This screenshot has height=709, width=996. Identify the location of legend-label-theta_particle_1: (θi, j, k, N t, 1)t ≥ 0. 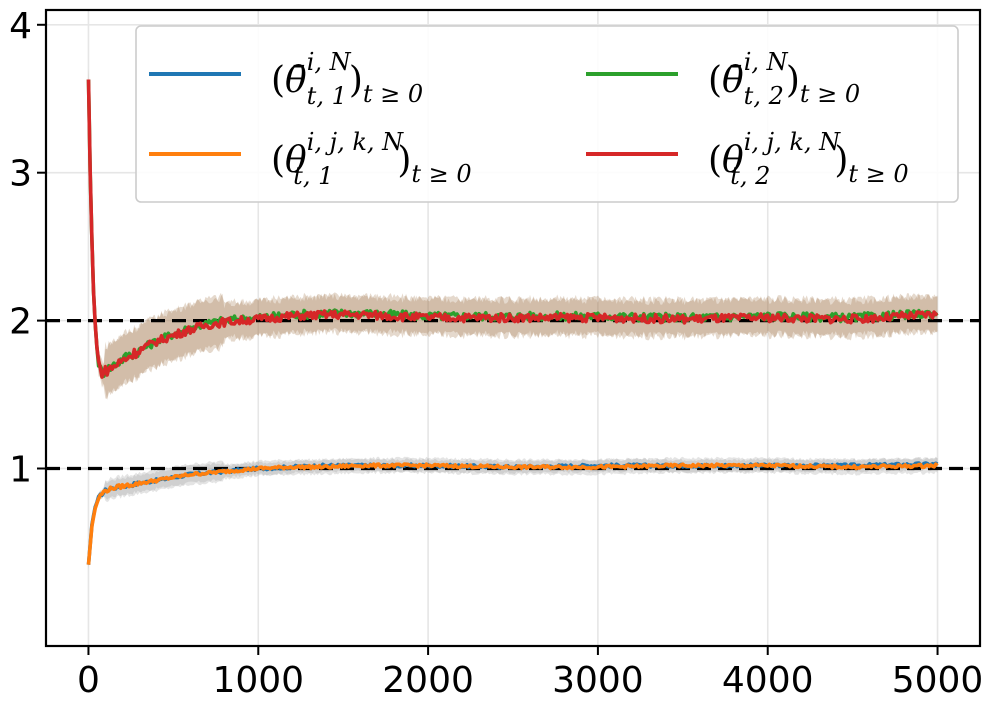
(371, 159).